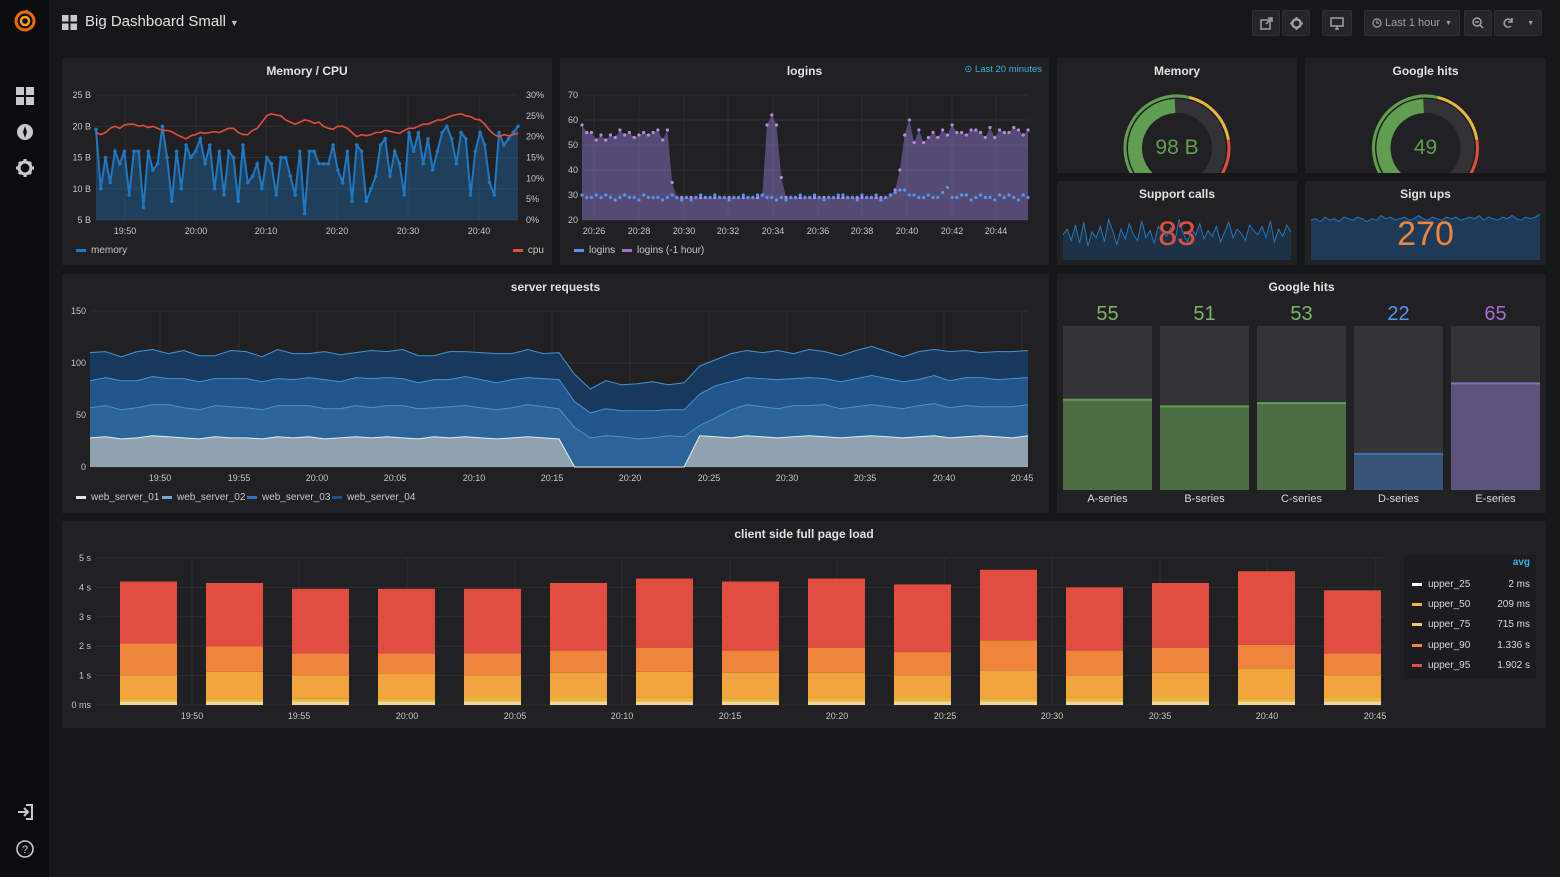 Image resolution: width=1560 pixels, height=877 pixels. I want to click on panel-title: Support calls, so click(1176, 194).